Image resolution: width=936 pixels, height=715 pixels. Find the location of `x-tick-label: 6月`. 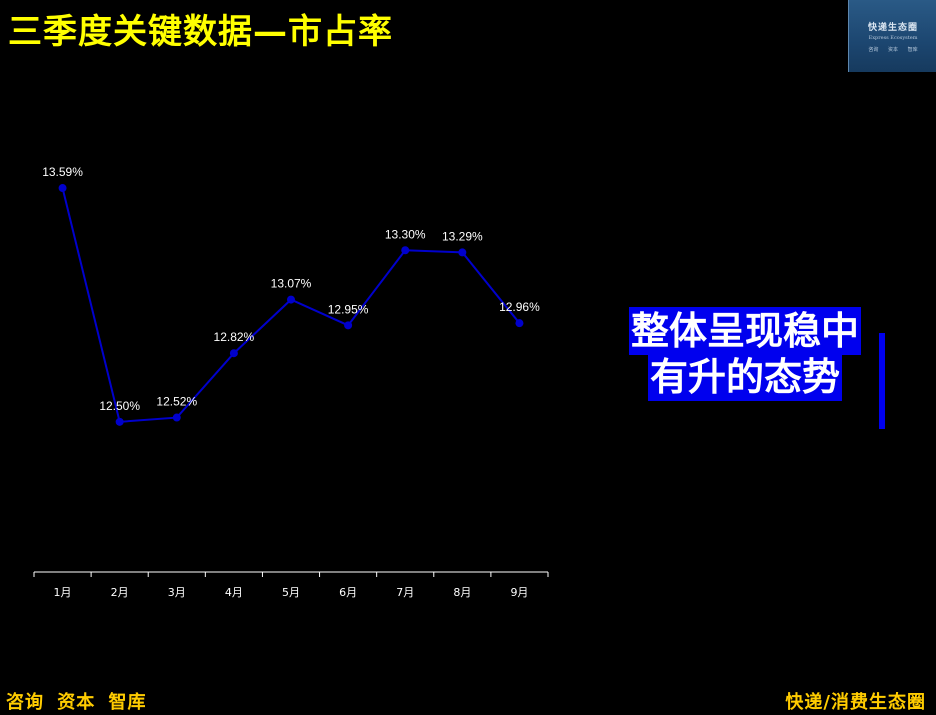

x-tick-label: 6月 is located at coordinates (348, 592).